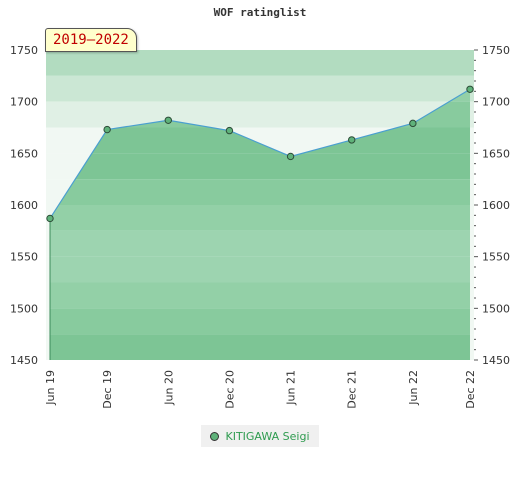 The width and height of the screenshot is (520, 480). What do you see at coordinates (24, 102) in the screenshot?
I see `y-tick-label-left: 1700` at bounding box center [24, 102].